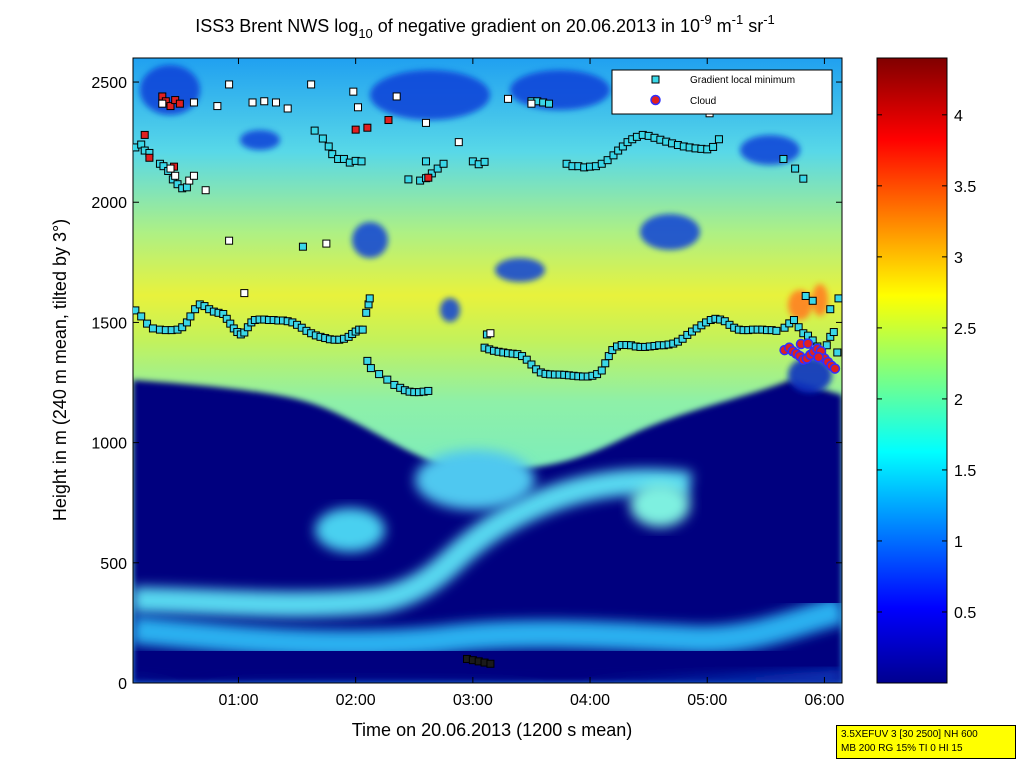 The image size is (1023, 772). What do you see at coordinates (958, 116) in the screenshot?
I see `colorbar-tick-label: 4` at bounding box center [958, 116].